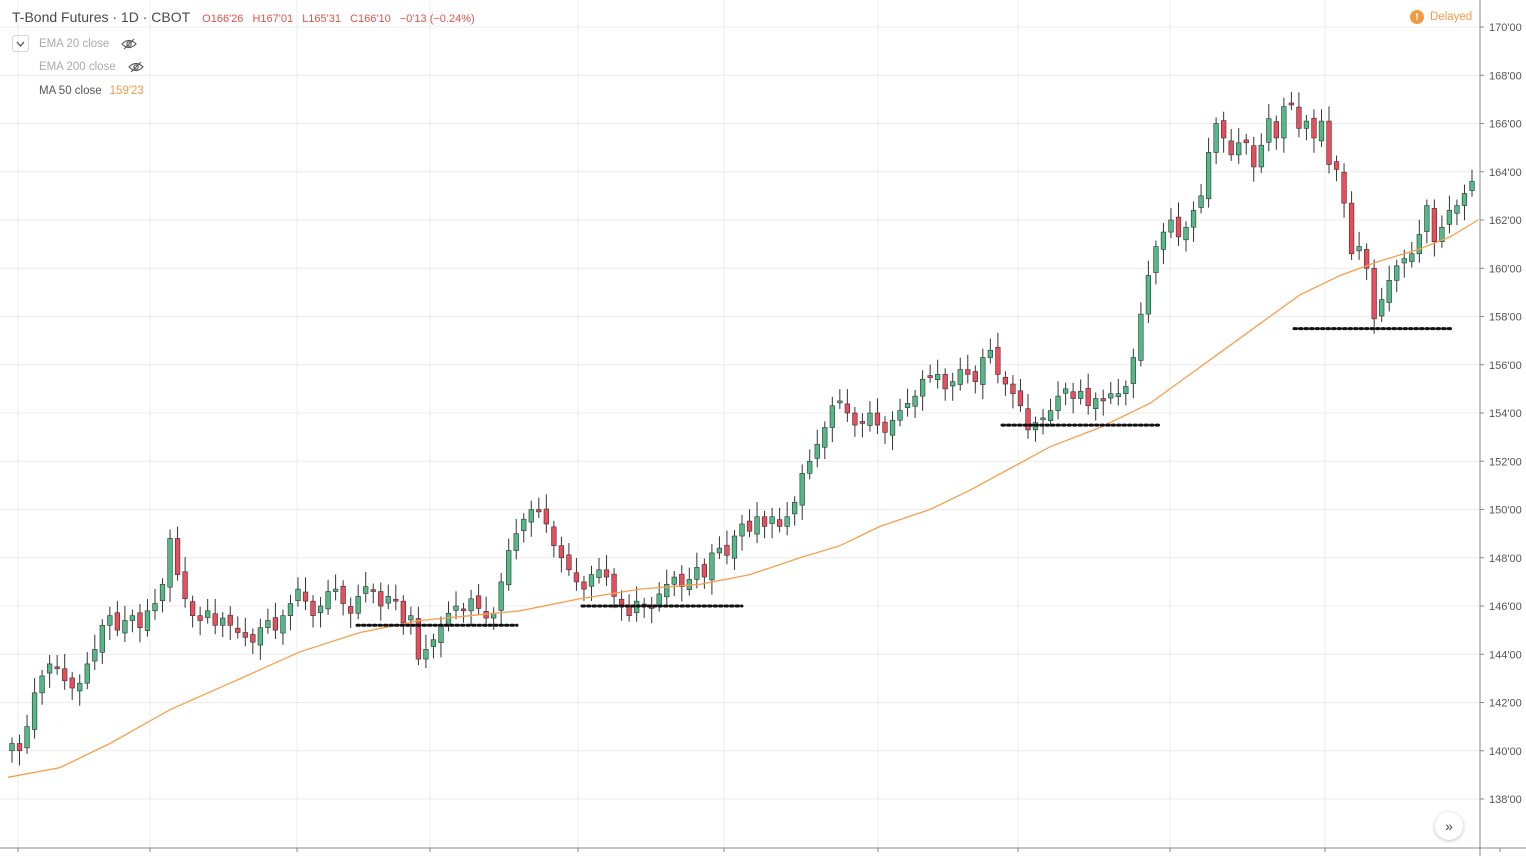 This screenshot has height=856, width=1526. I want to click on legend-row-ema200: EMA 200 close, so click(78, 68).